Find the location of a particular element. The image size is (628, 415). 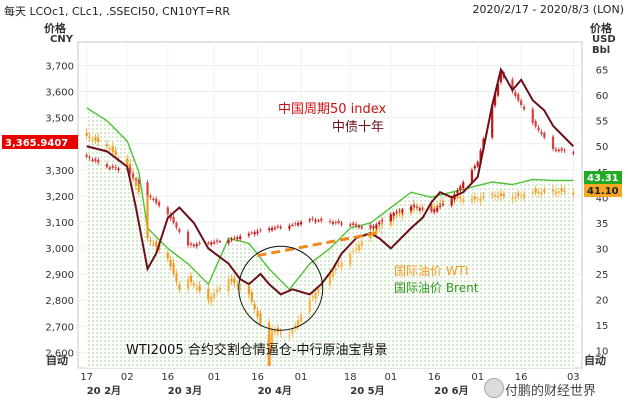

right-tick-label: 20 is located at coordinates (602, 301).